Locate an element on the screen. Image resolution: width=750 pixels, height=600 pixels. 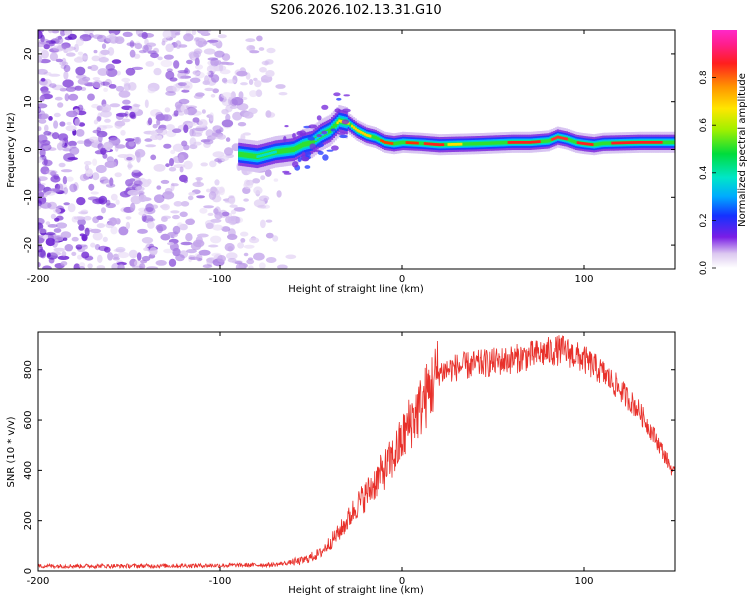
spectrogram-y-label: Frequency (Hz) is located at coordinates (11, 150).